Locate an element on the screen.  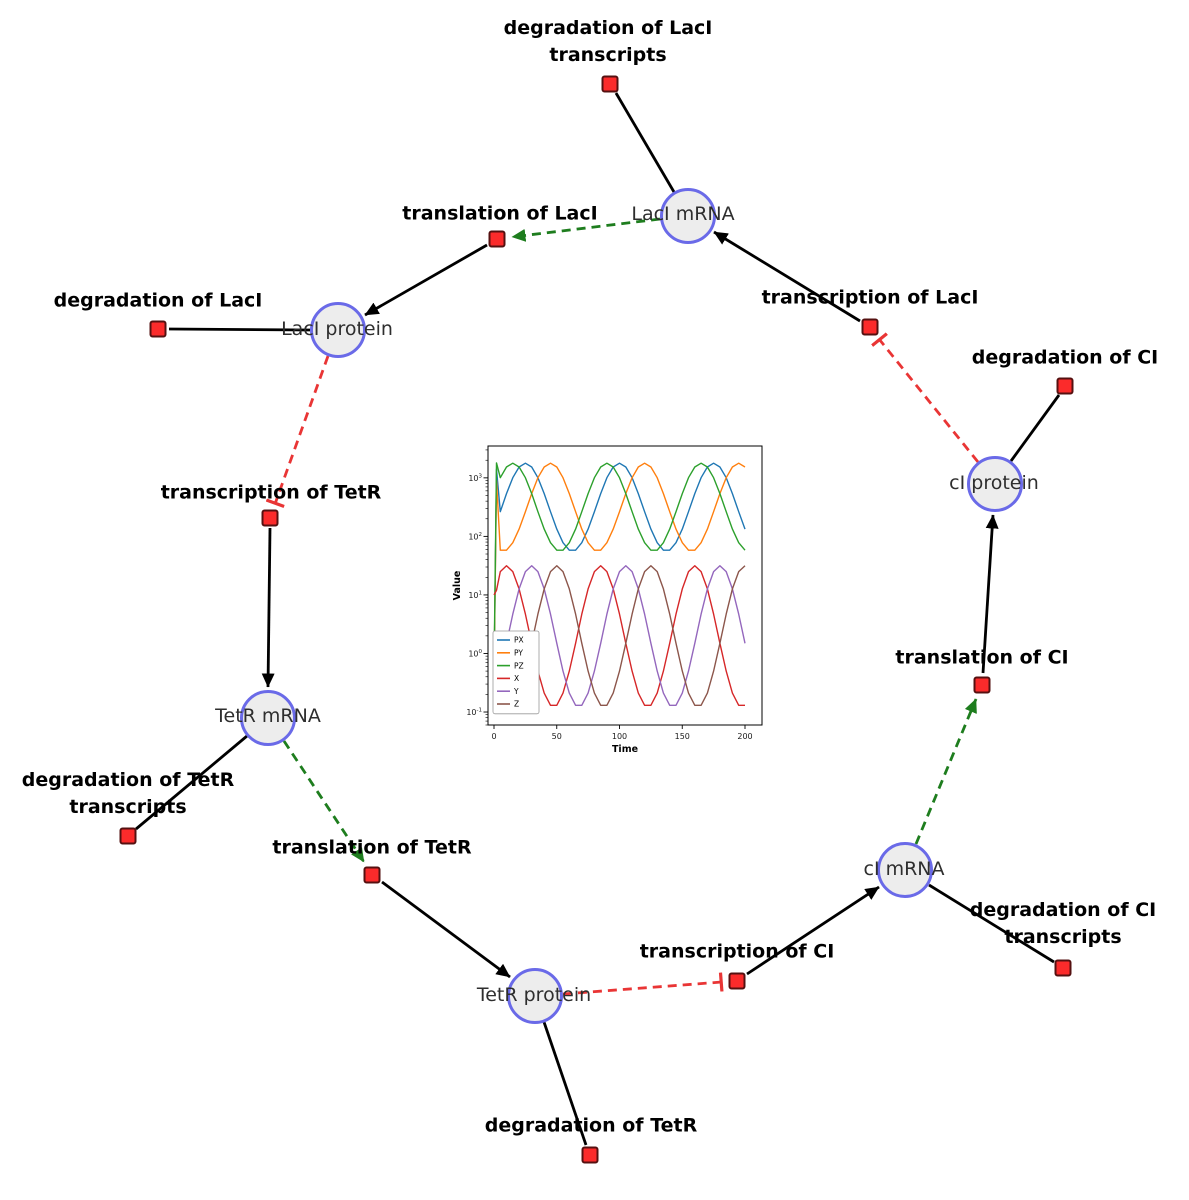
edge-tetr-mrna-to-degradation-transcripts is located at coordinates (191, 782).